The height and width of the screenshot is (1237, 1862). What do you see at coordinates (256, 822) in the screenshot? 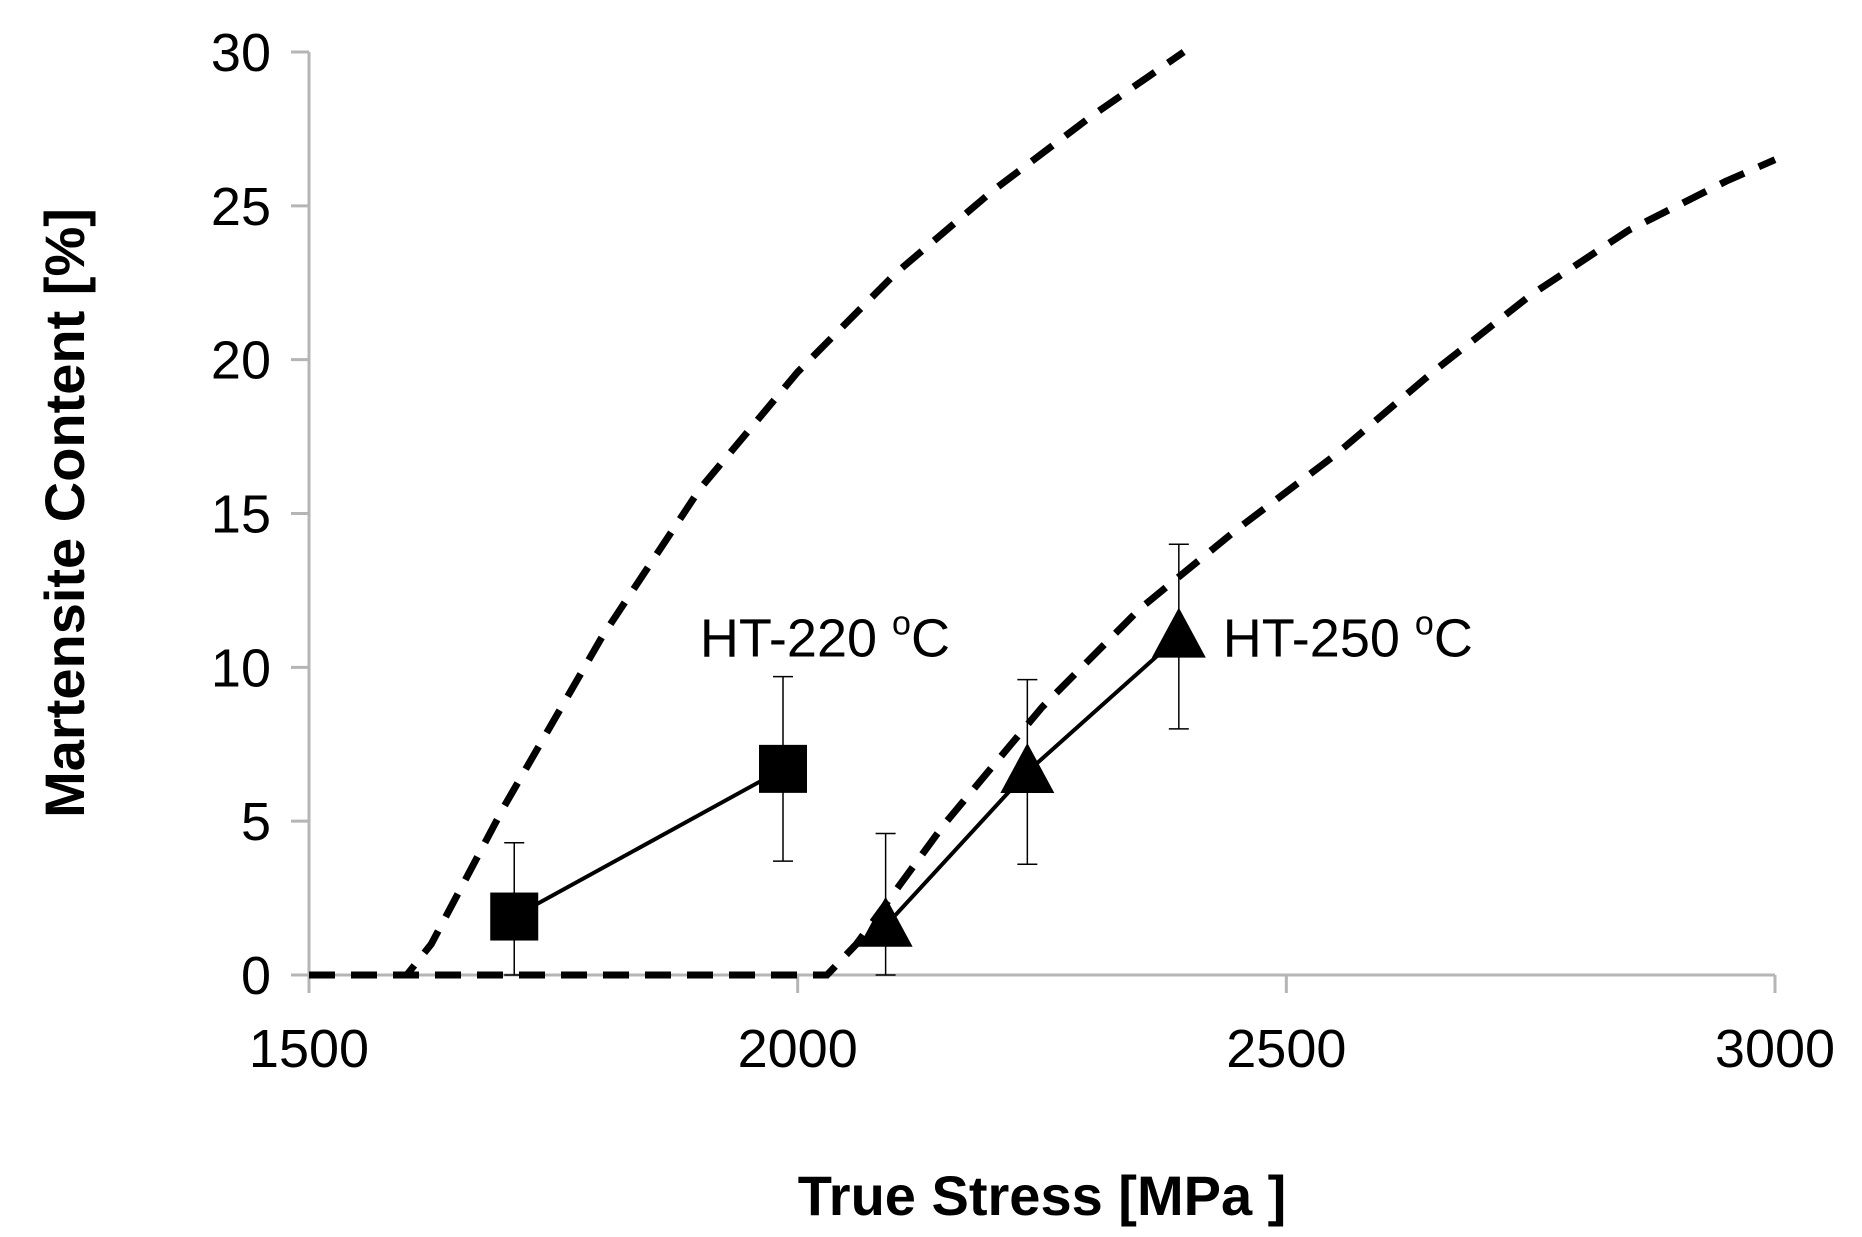
I see `y-tick-label: 5` at bounding box center [256, 822].